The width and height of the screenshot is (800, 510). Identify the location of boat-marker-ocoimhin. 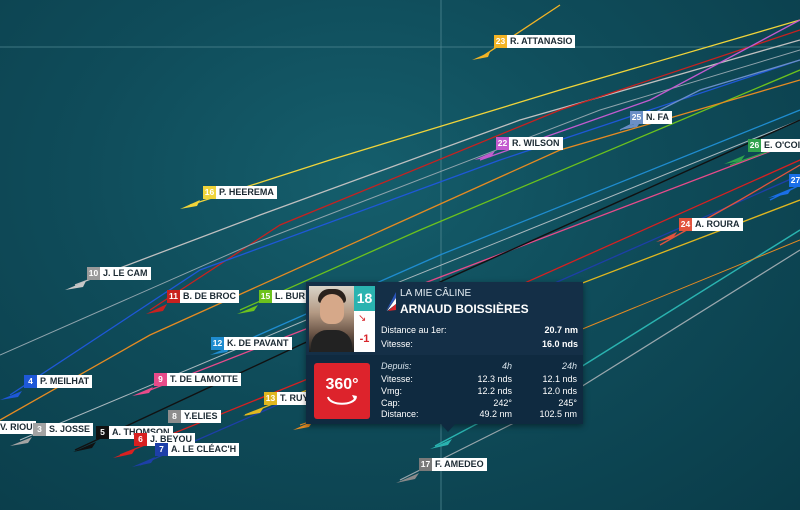
(734, 159).